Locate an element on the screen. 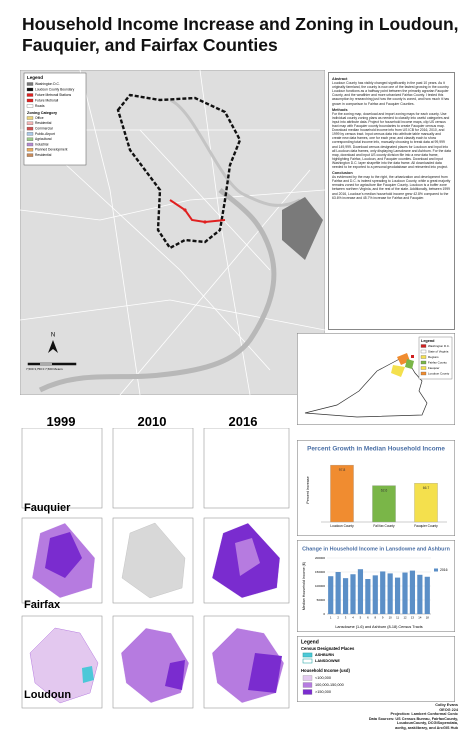 This screenshot has height=732, width=474. legend-label: Agricultural is located at coordinates (43, 139).